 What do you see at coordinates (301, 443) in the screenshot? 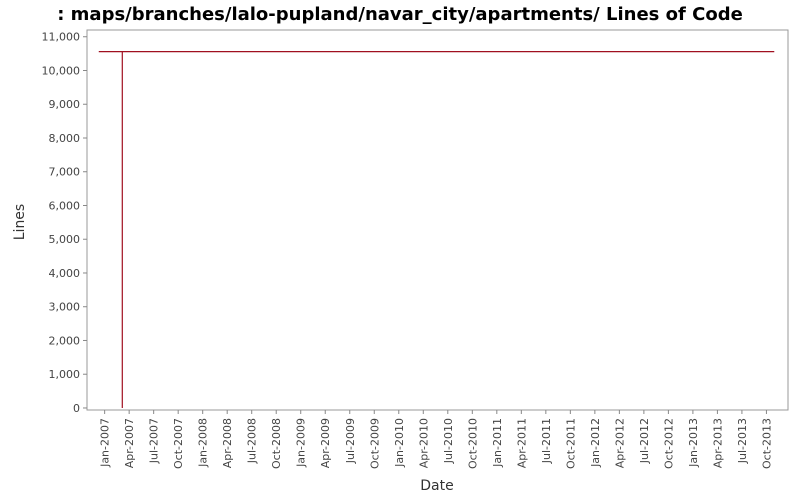
I see `x-tick-label: Jan-2009` at bounding box center [301, 443].